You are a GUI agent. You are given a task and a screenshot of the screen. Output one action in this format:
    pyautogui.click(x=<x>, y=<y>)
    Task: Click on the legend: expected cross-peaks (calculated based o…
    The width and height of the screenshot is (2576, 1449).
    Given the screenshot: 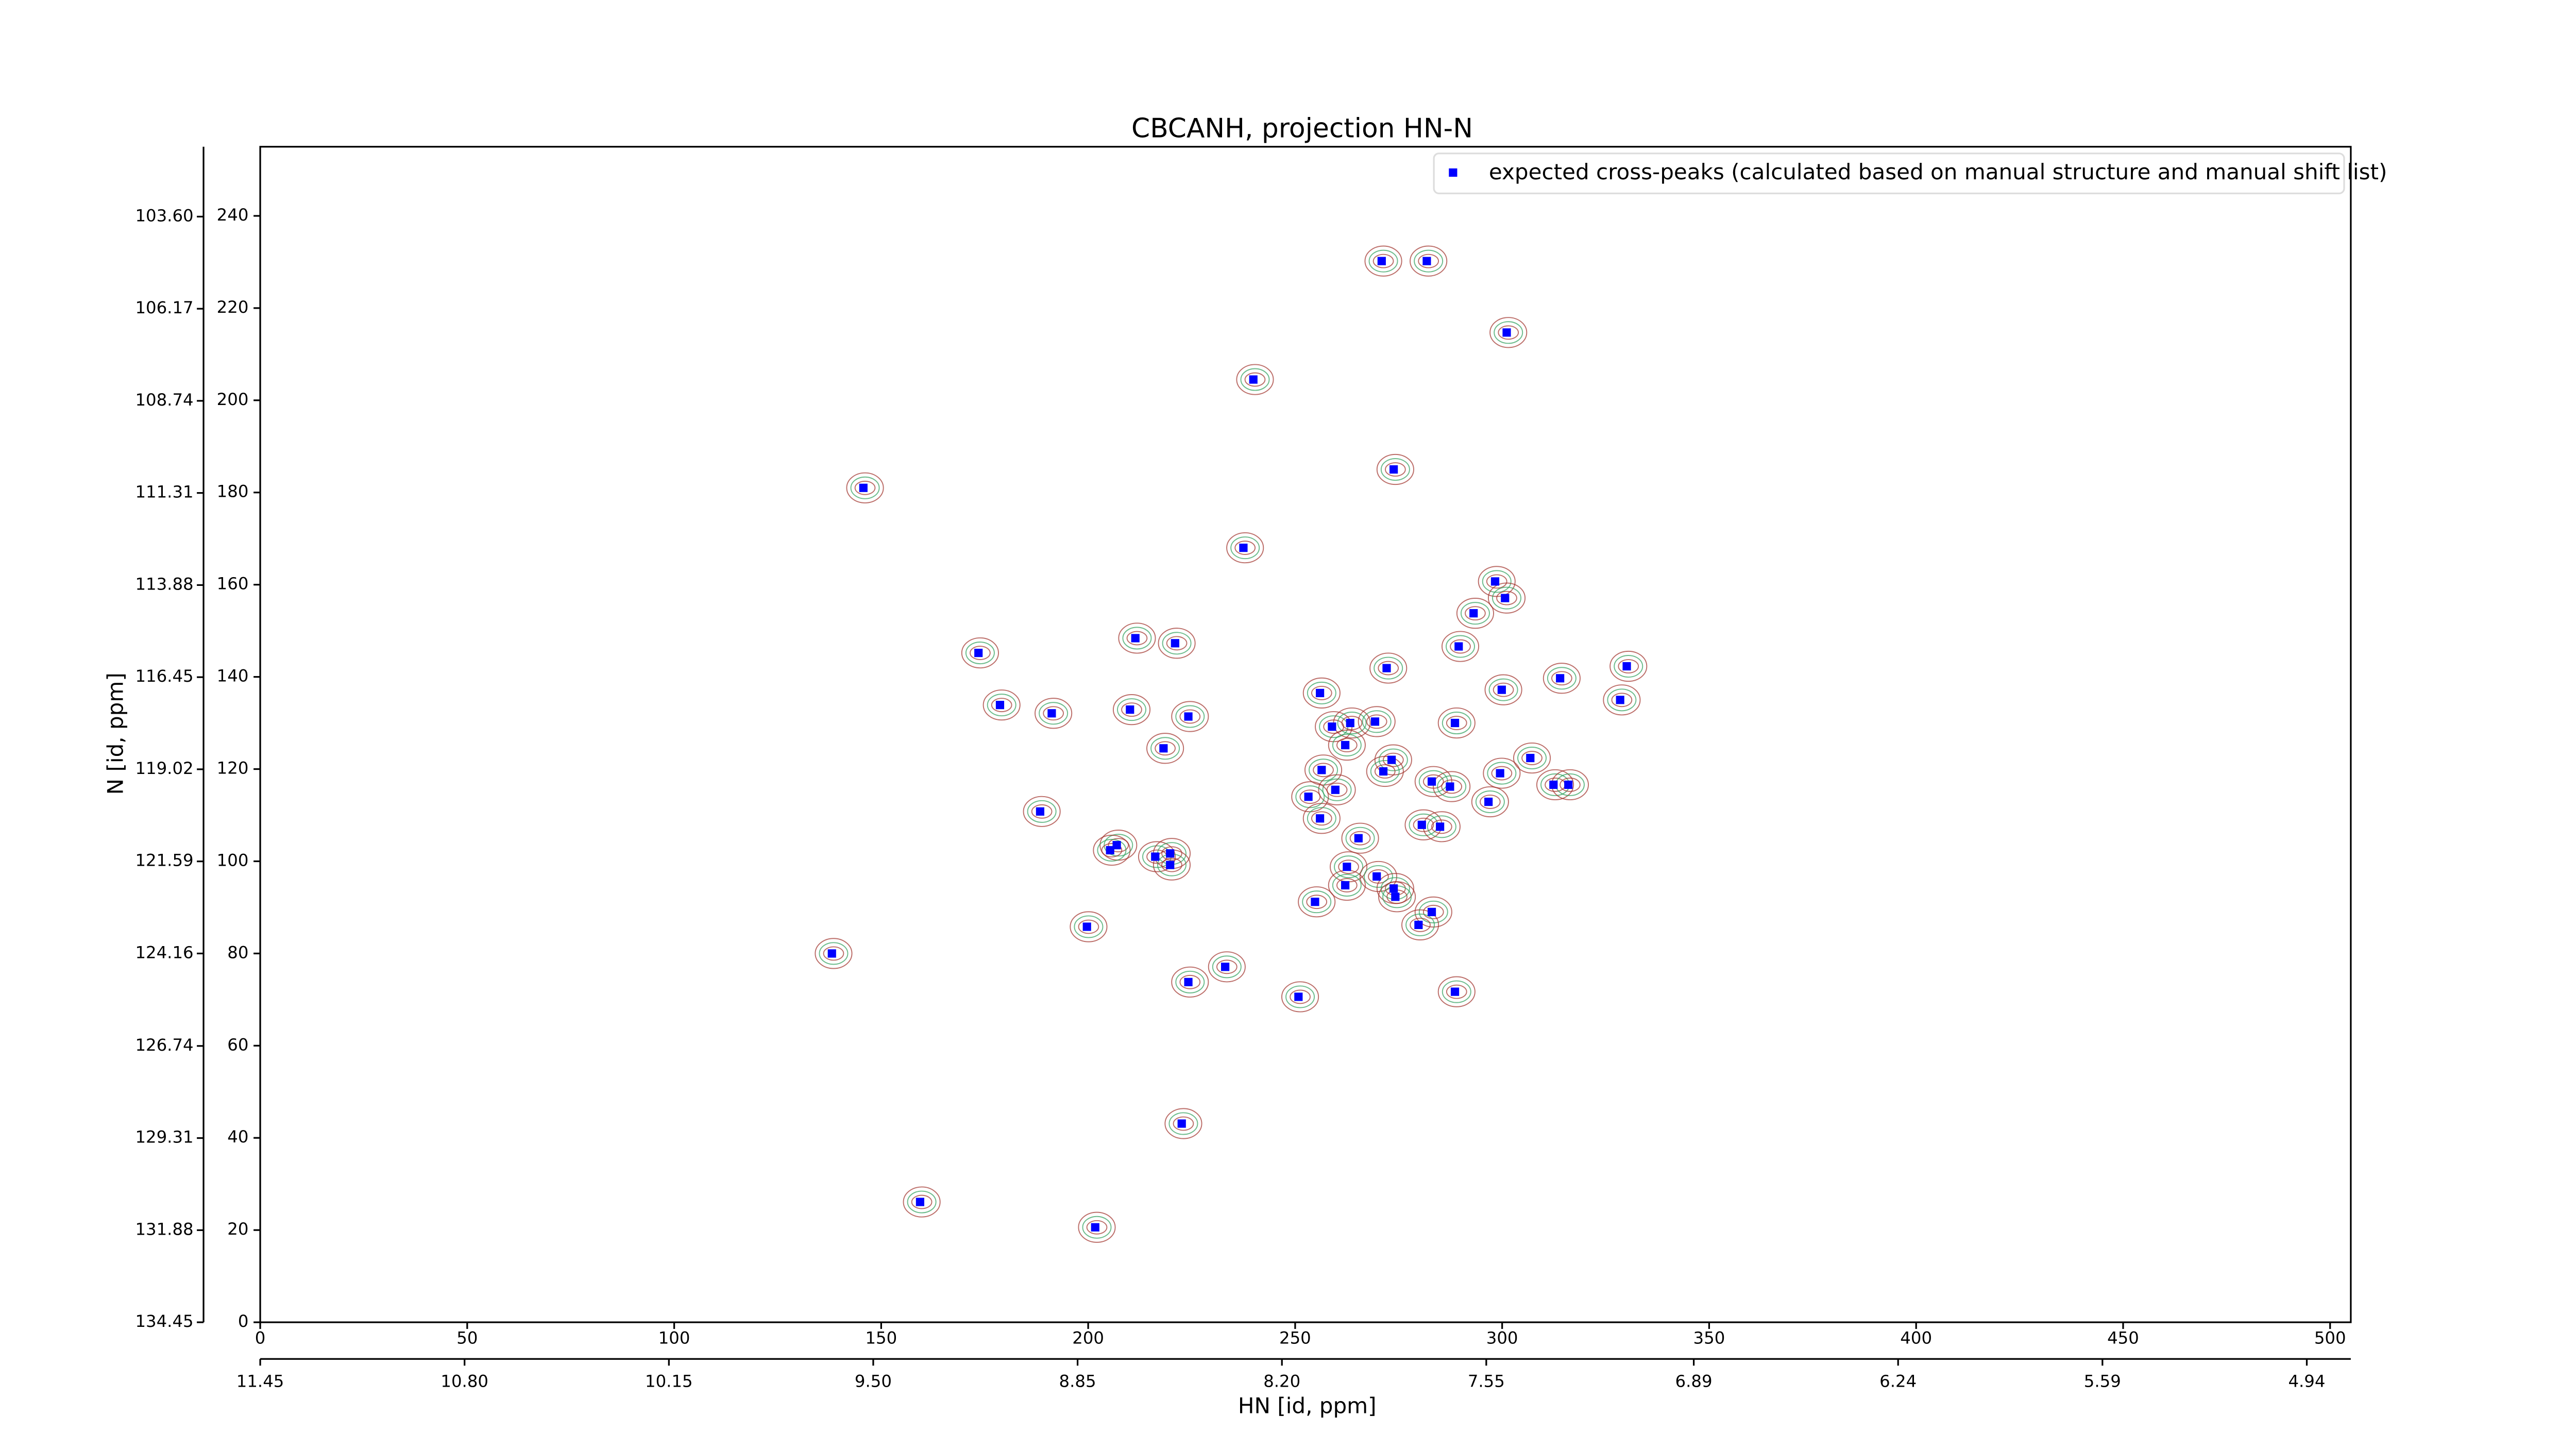 What is the action you would take?
    pyautogui.click(x=1910, y=173)
    